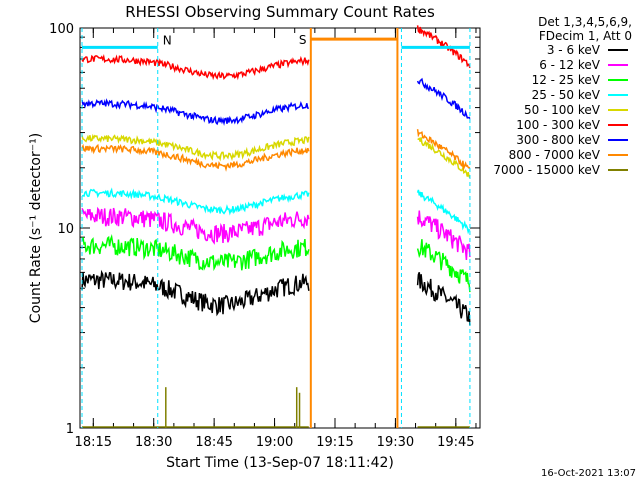 This screenshot has width=640, height=480. Describe the element at coordinates (65, 229) in the screenshot. I see `y-tick-label: 10` at that location.